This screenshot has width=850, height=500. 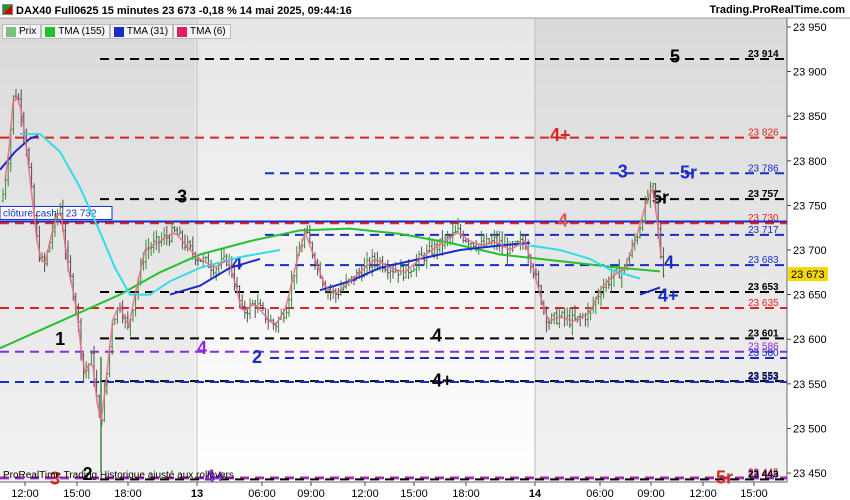 I want to click on level-value-label: 23 444, so click(x=763, y=473).